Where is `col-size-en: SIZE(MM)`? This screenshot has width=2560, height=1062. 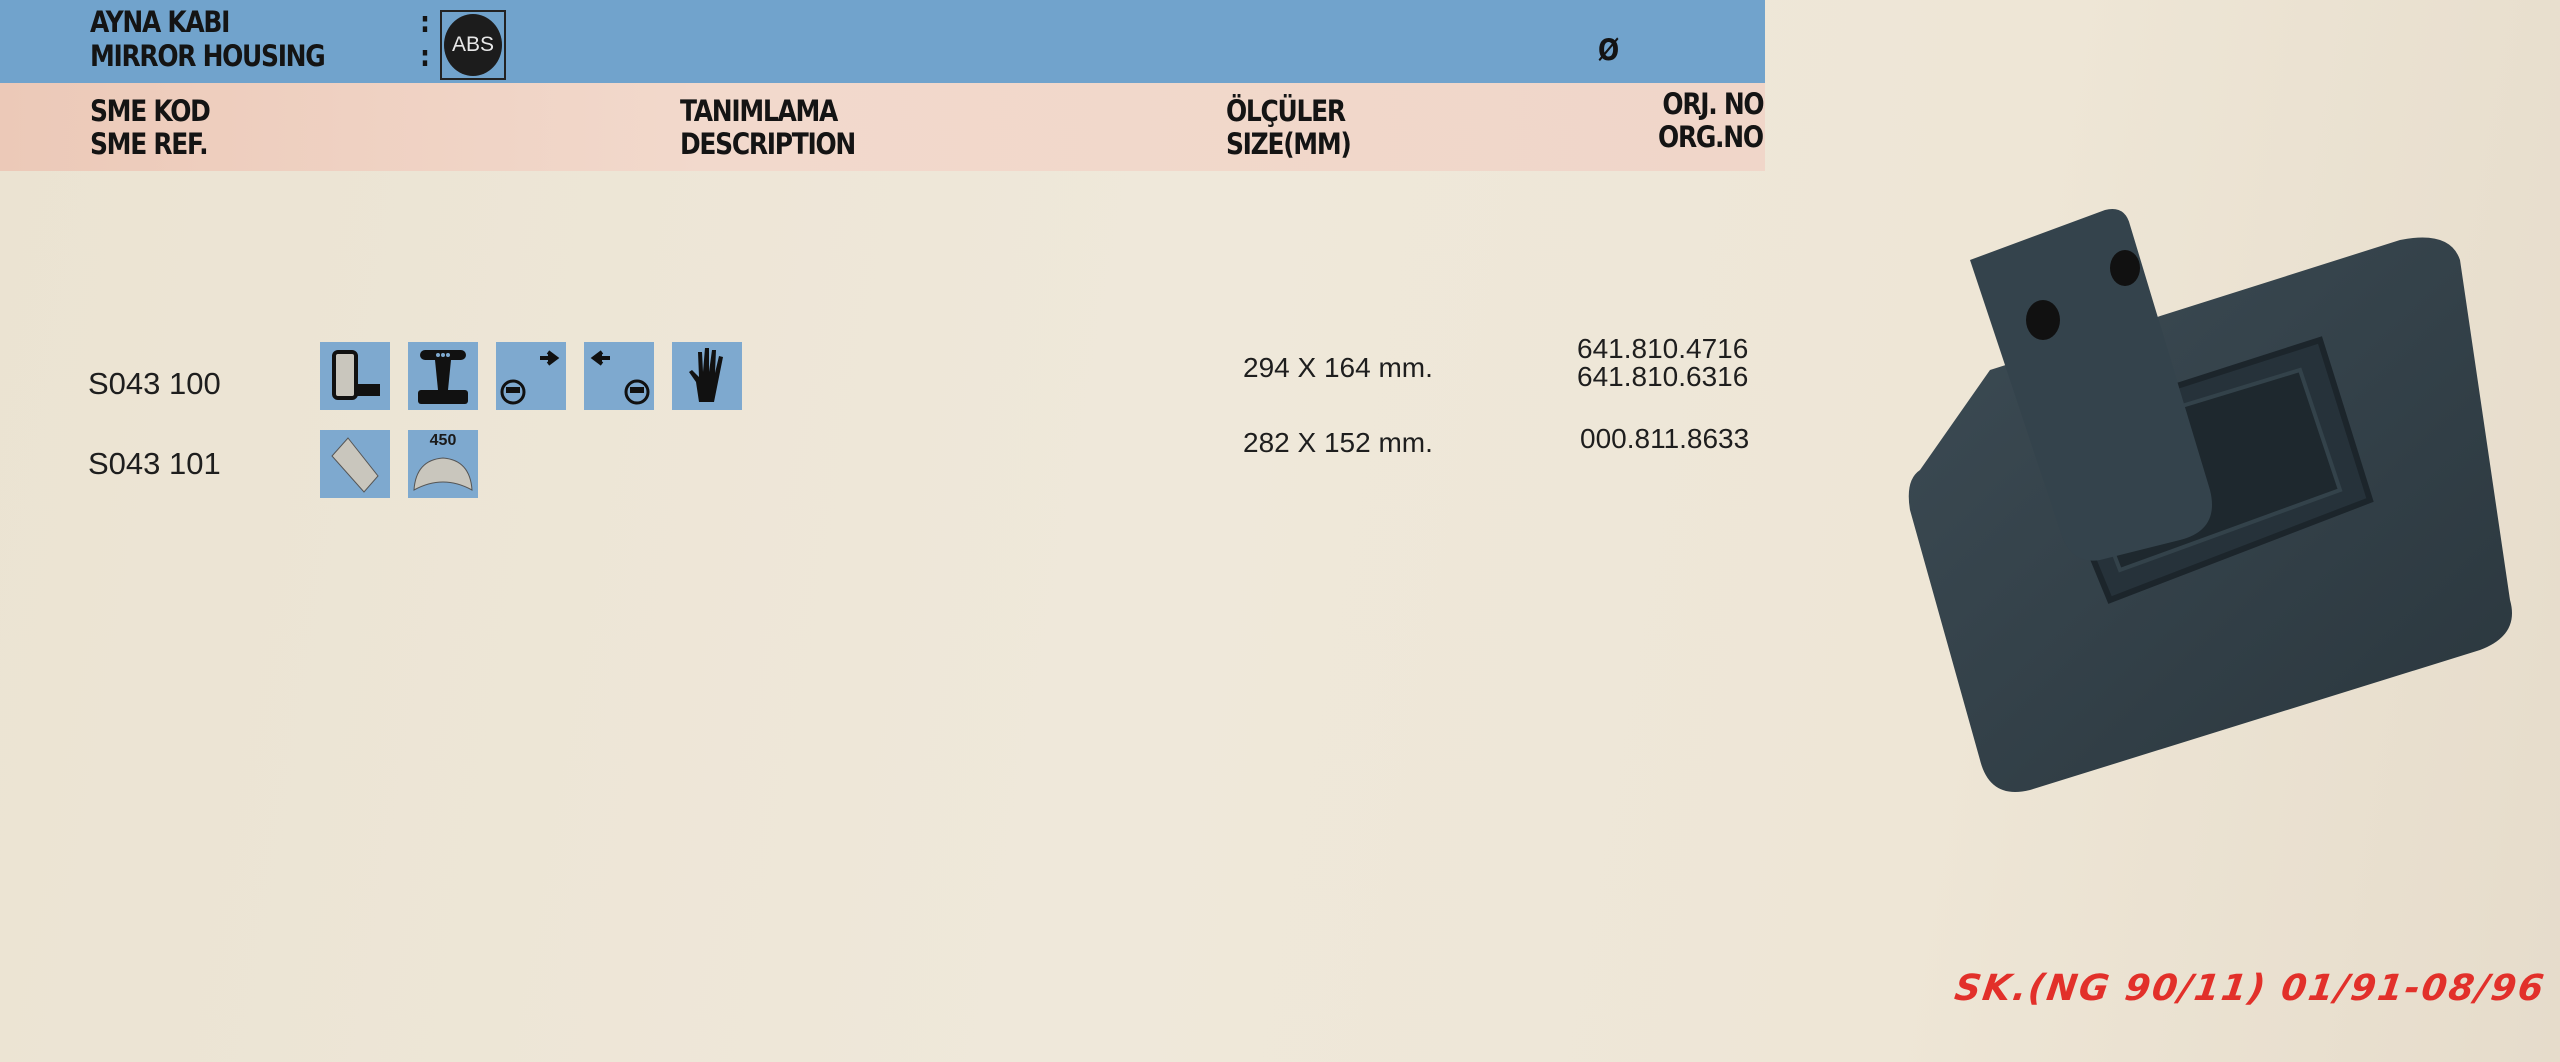 col-size-en: SIZE(MM) is located at coordinates (1289, 144).